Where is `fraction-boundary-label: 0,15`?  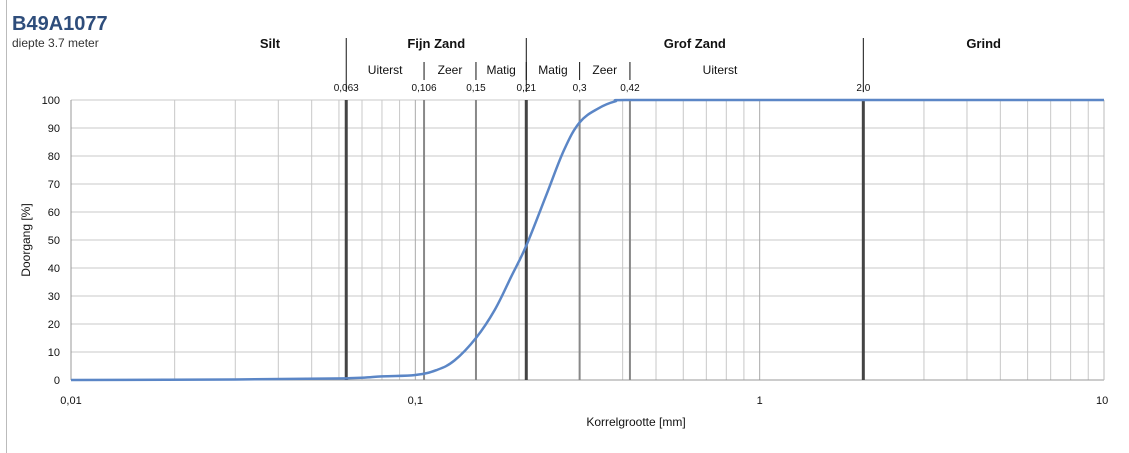 fraction-boundary-label: 0,15 is located at coordinates (476, 88).